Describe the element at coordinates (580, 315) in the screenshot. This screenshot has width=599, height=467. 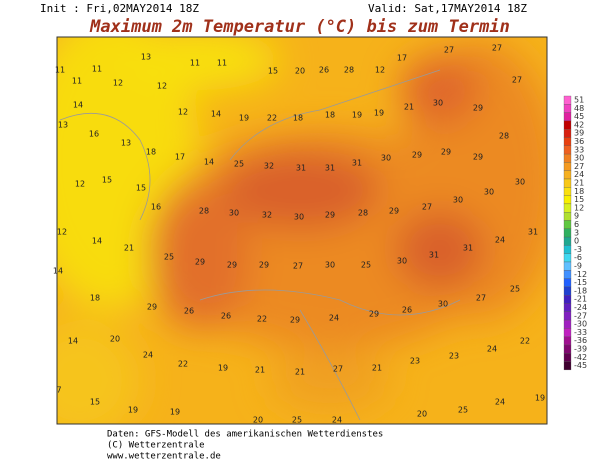
I see `legend-label: -27` at that location.